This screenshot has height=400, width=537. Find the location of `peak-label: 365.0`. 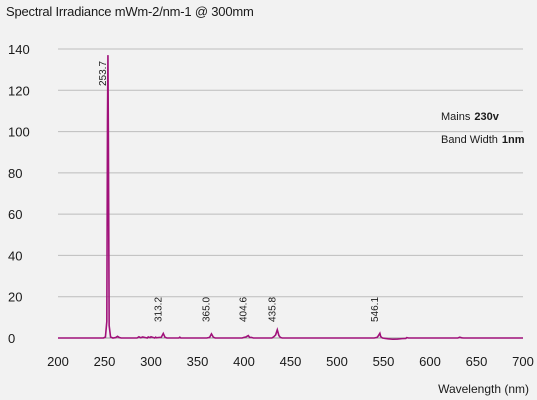

peak-label: 365.0 is located at coordinates (207, 309).